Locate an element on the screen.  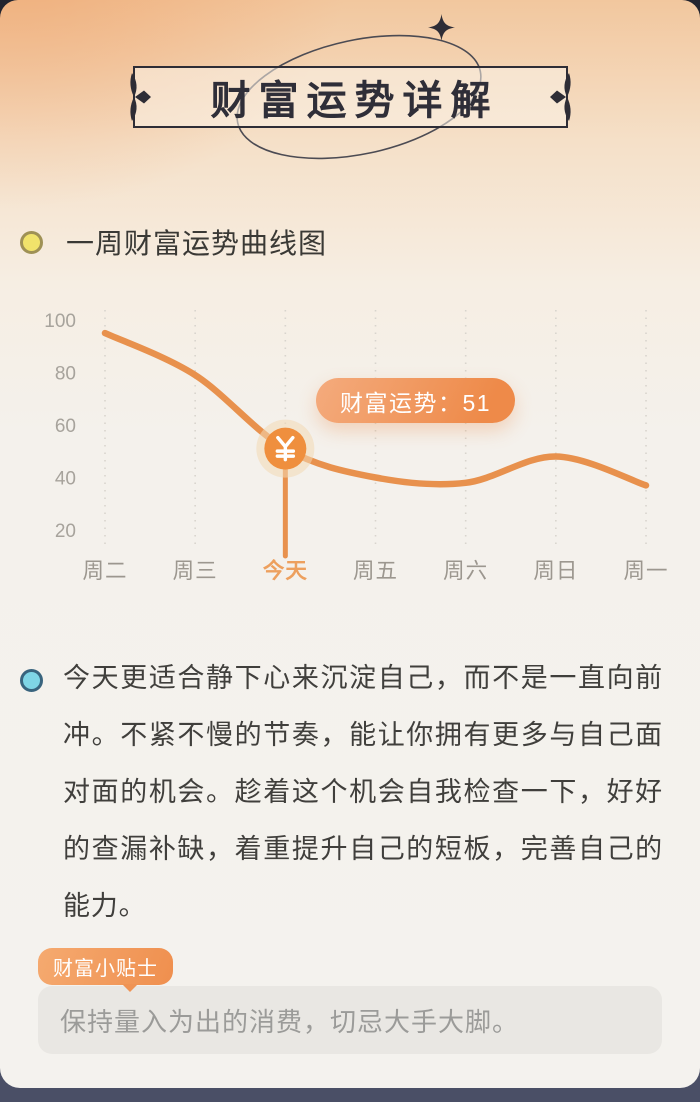
title-banner: 财富运势详解 is located at coordinates (350, 97).